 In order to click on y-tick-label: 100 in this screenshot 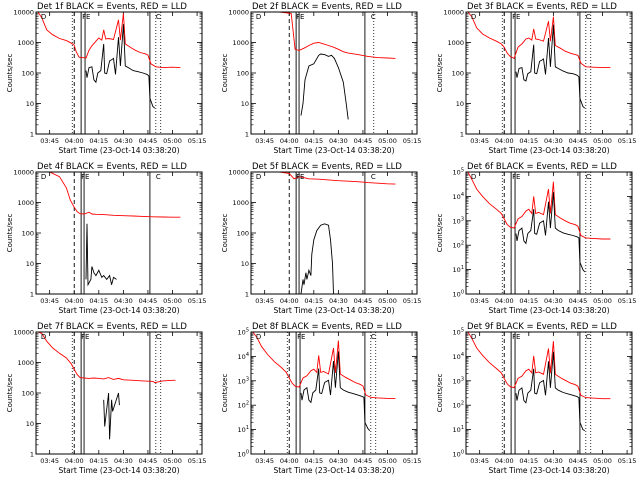, I will do `click(243, 234)`.